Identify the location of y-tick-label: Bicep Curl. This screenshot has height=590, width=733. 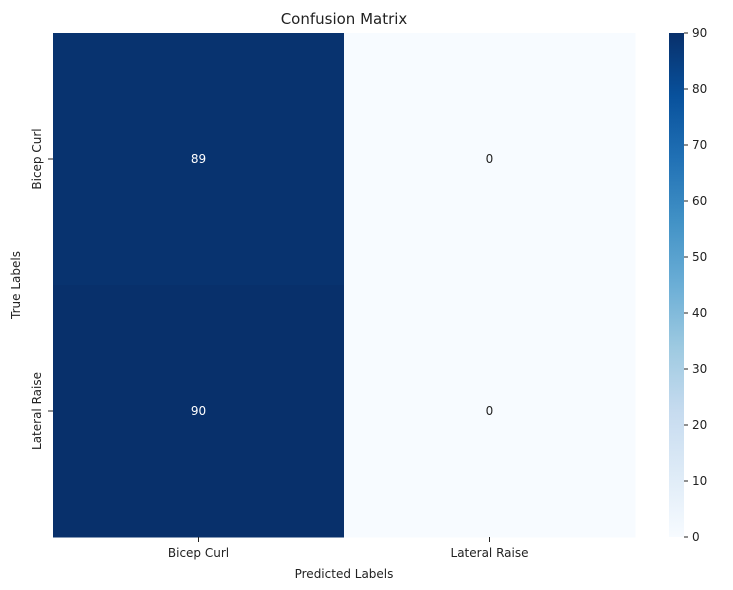
(37, 158).